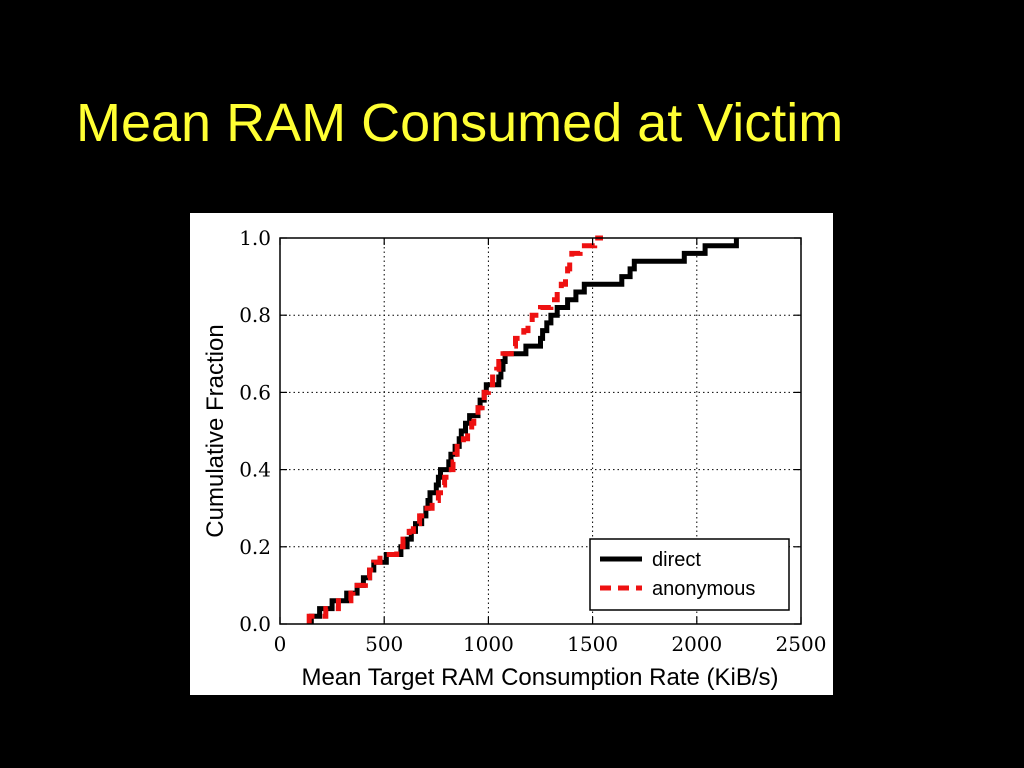  What do you see at coordinates (460, 123) in the screenshot?
I see `slide-title: Mean RAM Consumed at Victim` at bounding box center [460, 123].